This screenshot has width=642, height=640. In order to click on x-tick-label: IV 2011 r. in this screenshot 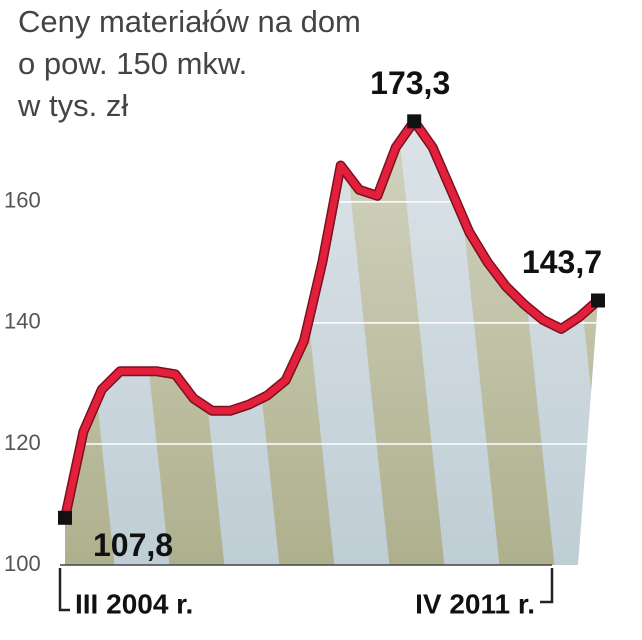, I will do `click(475, 603)`.